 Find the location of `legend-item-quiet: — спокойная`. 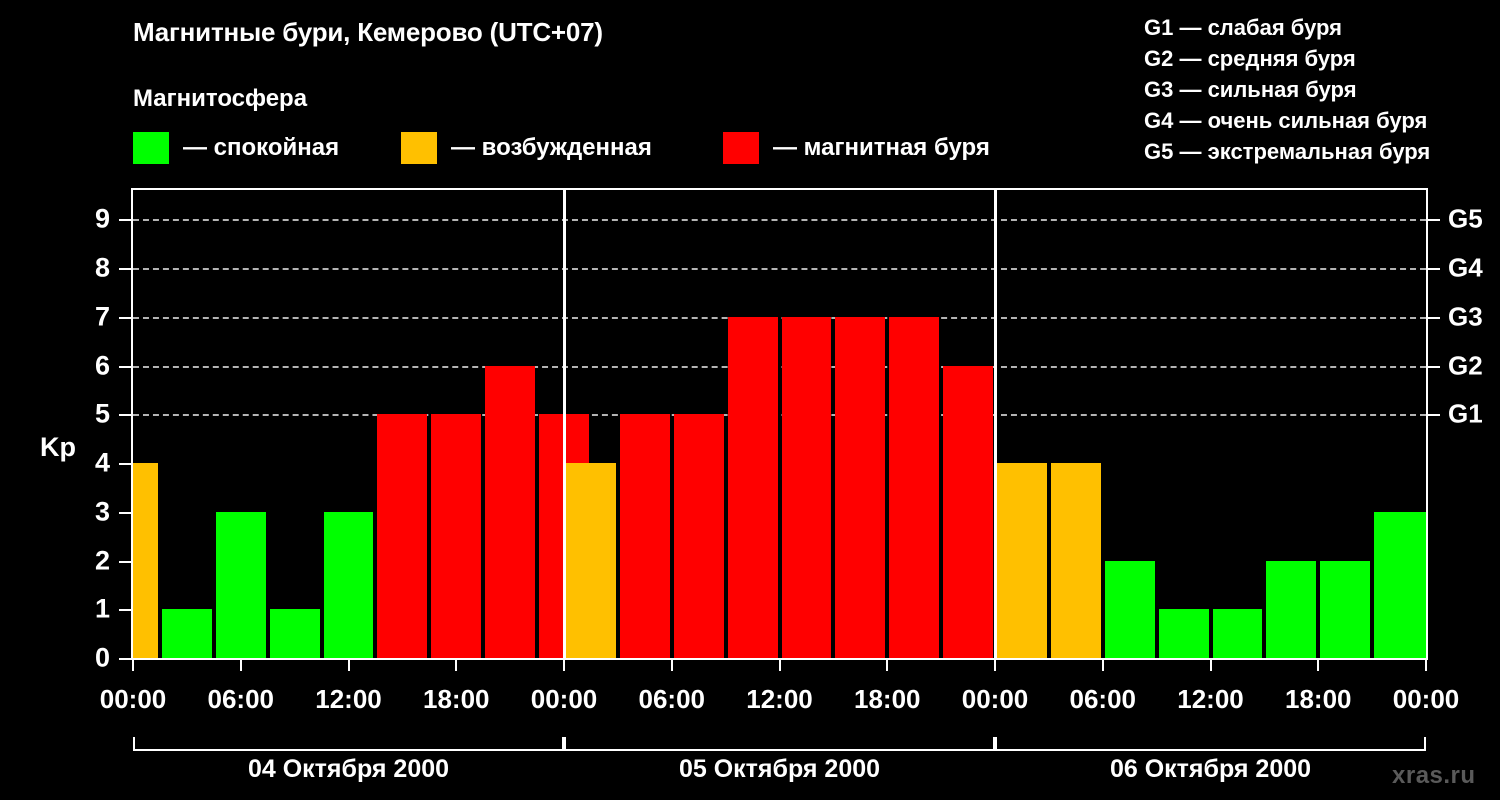

legend-item-quiet: — спокойная is located at coordinates (236, 148).